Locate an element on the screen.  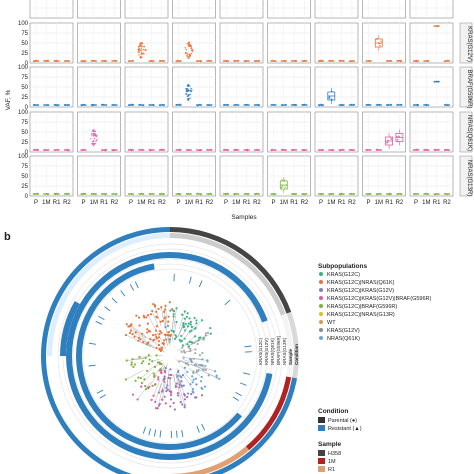
sample-ring is located at coordinates (286, 345).